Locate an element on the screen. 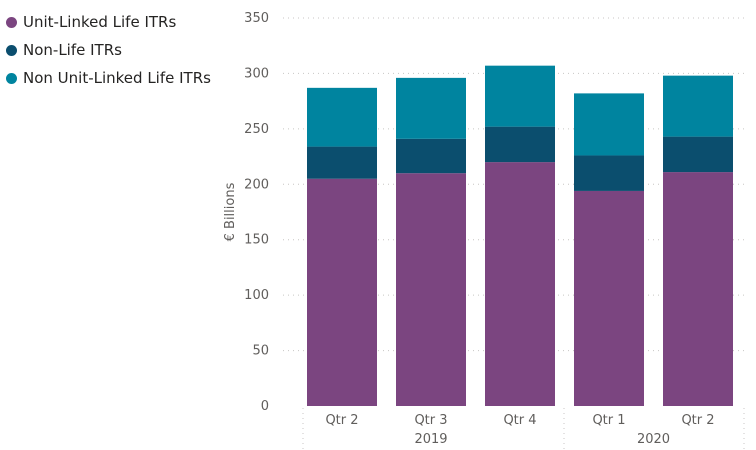 This screenshot has height=450, width=756. x-group-label-2020: 2020 is located at coordinates (653, 439).